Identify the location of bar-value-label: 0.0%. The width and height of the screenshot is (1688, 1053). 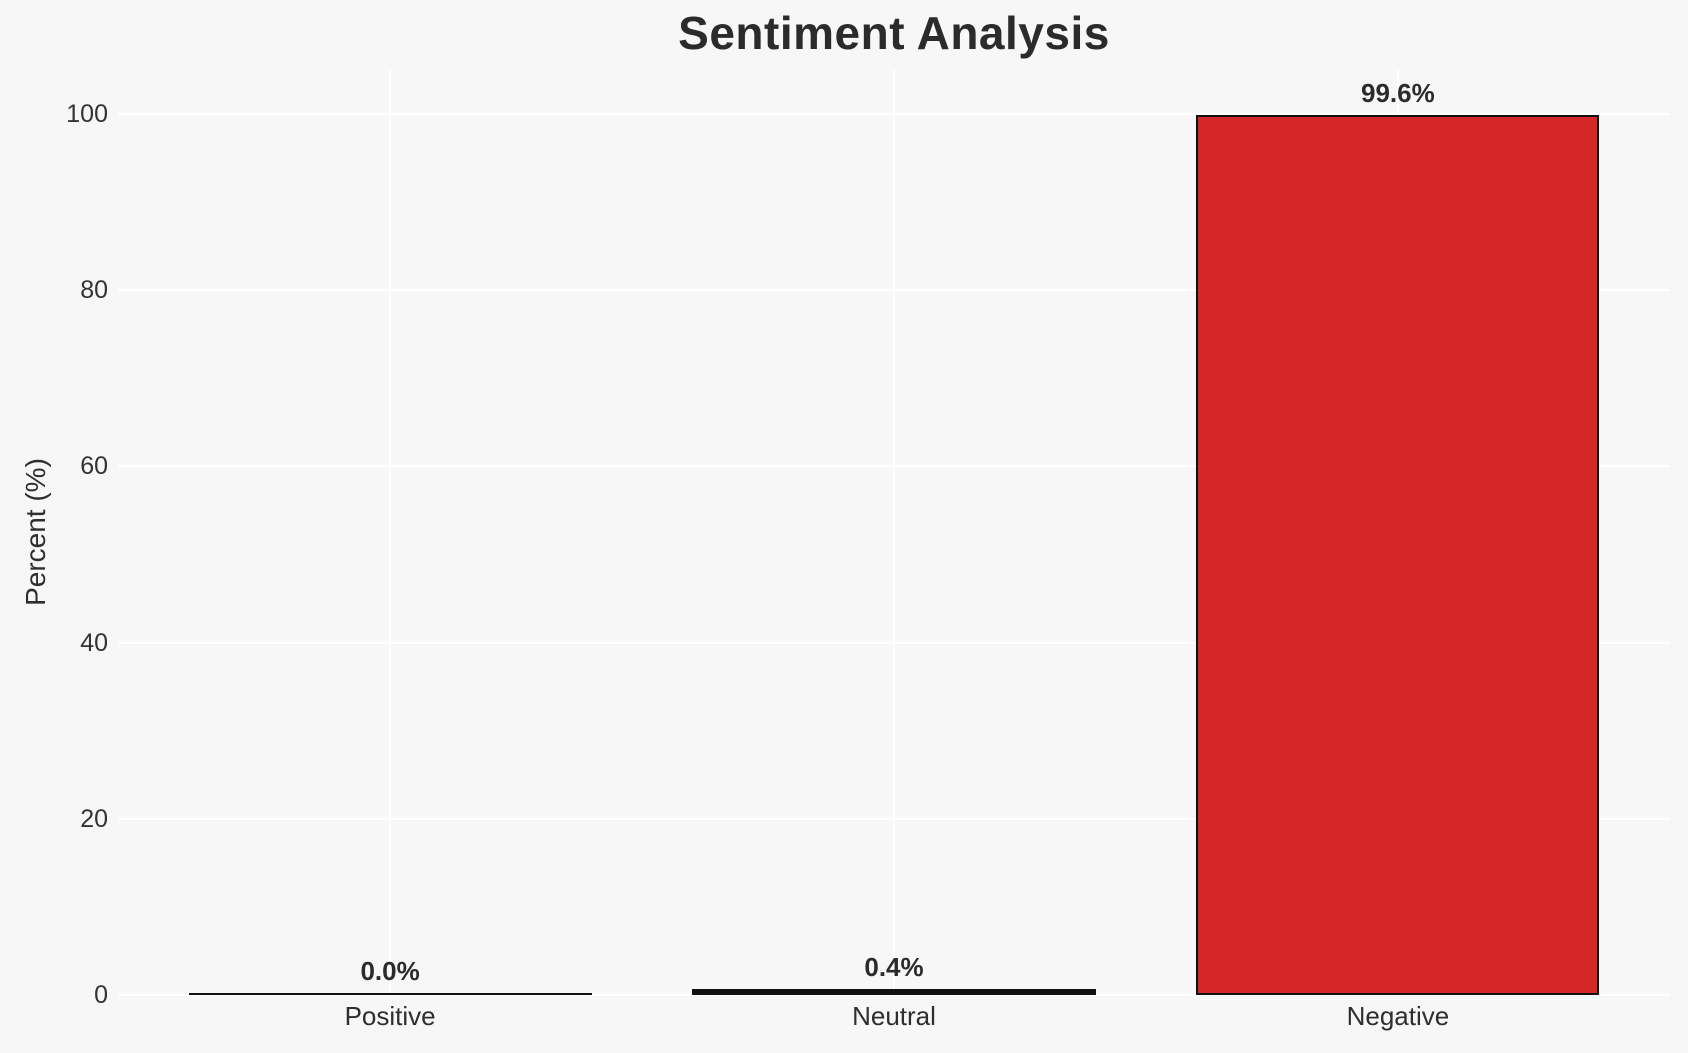
(390, 970).